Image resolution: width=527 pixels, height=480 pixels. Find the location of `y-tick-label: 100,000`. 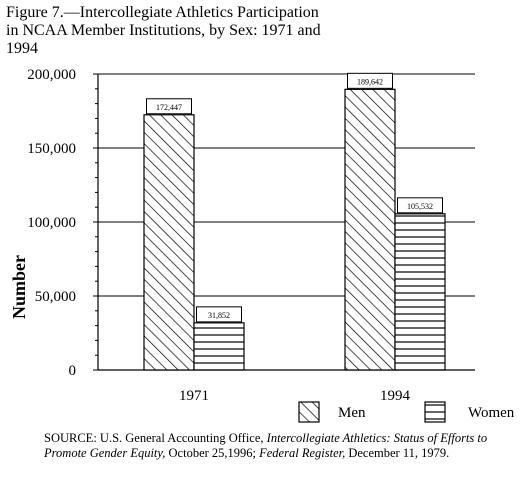

y-tick-label: 100,000 is located at coordinates (51, 223).